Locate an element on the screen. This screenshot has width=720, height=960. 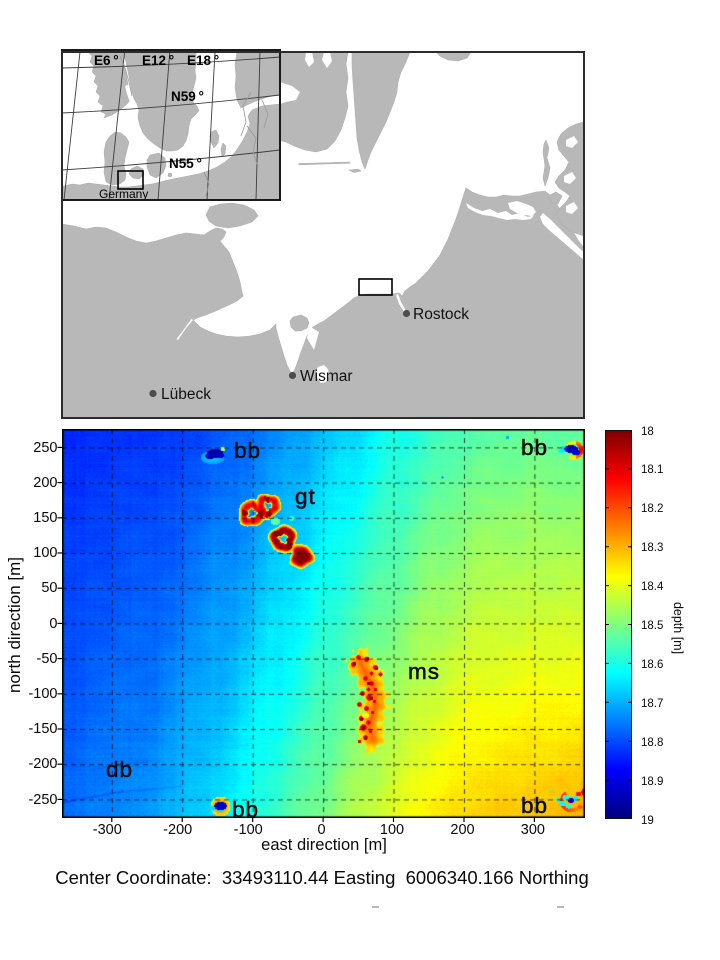
svg-text: Germany is located at coordinates (123, 194).